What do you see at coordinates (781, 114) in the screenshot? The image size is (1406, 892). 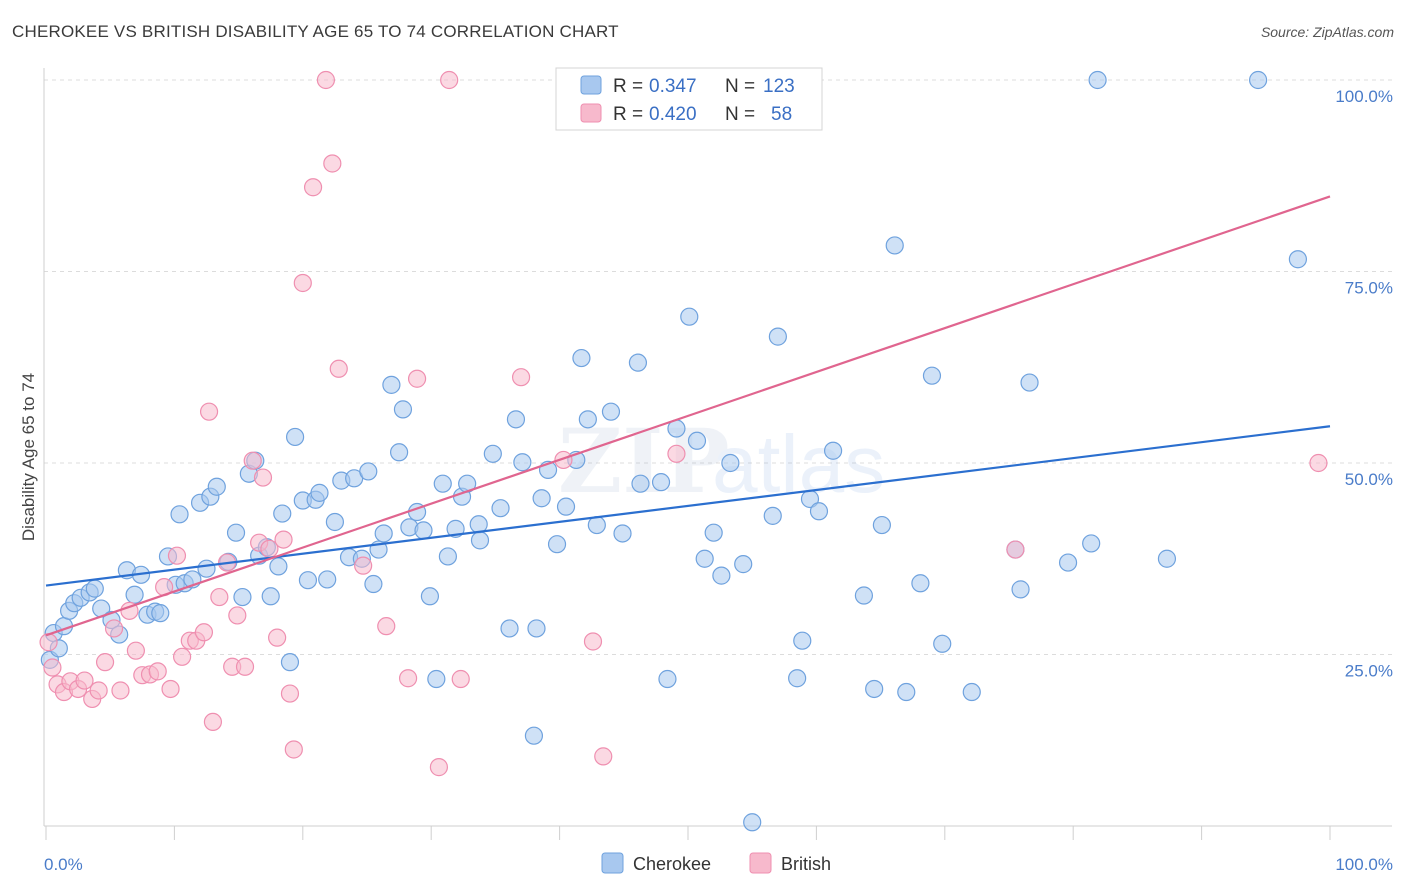 I see `legend-n-value-1: 58` at bounding box center [781, 114].